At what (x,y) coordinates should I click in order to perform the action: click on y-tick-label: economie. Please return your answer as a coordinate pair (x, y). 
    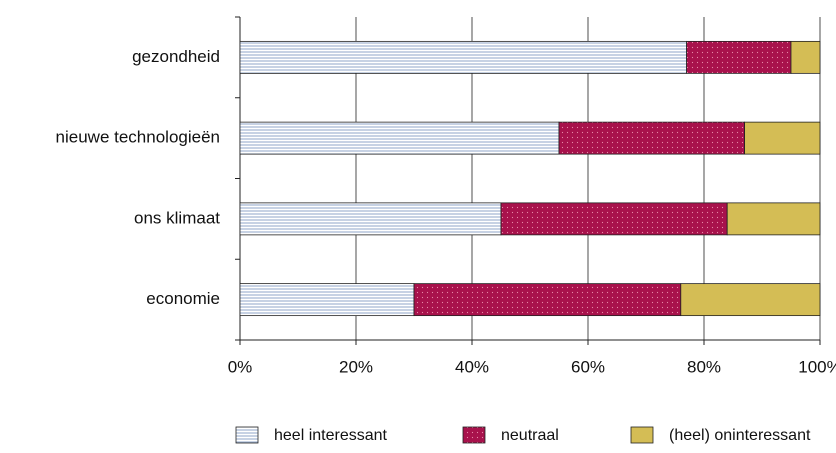
    Looking at the image, I should click on (183, 298).